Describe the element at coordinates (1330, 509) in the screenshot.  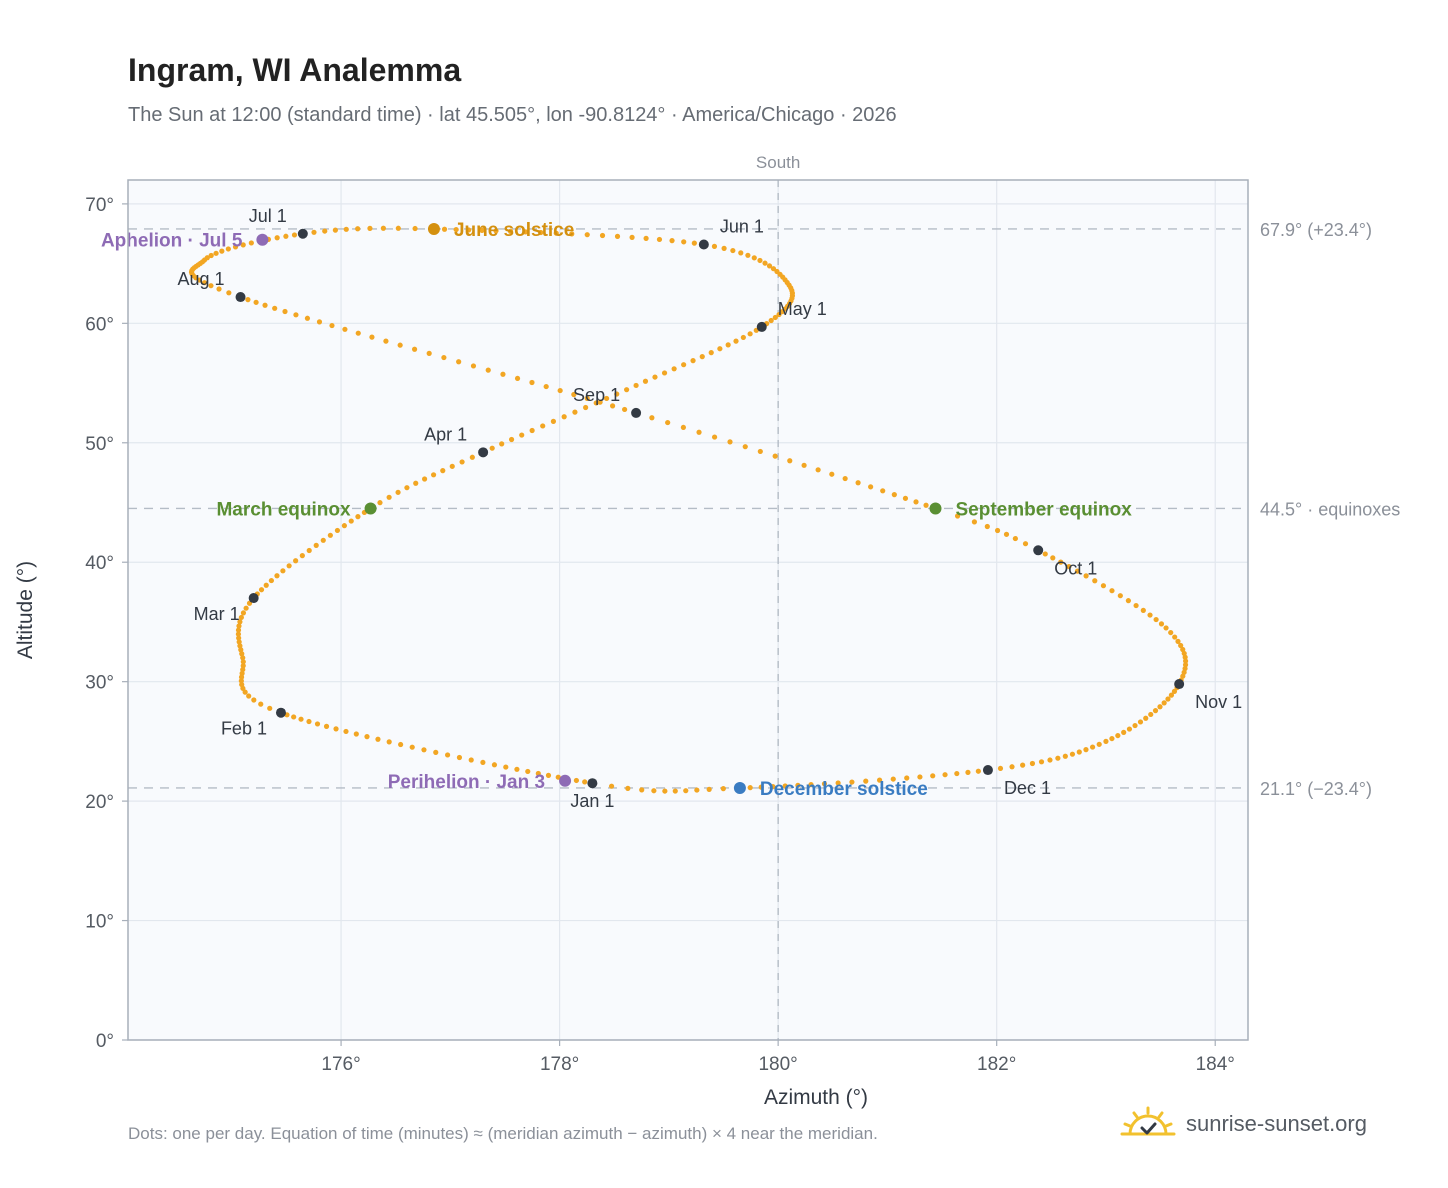
I see `reference-line-label: 44.5° · equinoxes` at that location.